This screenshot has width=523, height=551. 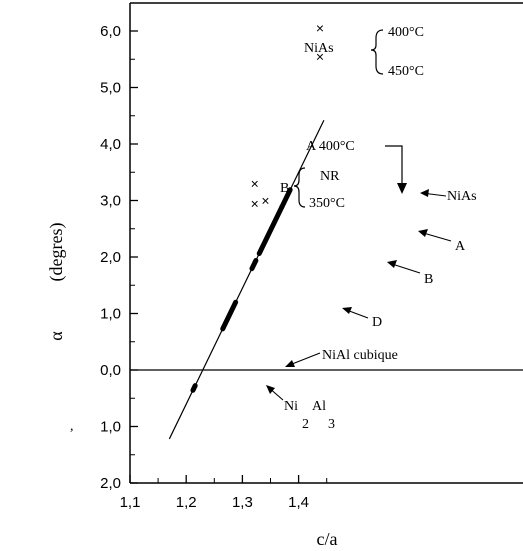 I want to click on annotation-nias-400: 400°C, so click(x=406, y=32).